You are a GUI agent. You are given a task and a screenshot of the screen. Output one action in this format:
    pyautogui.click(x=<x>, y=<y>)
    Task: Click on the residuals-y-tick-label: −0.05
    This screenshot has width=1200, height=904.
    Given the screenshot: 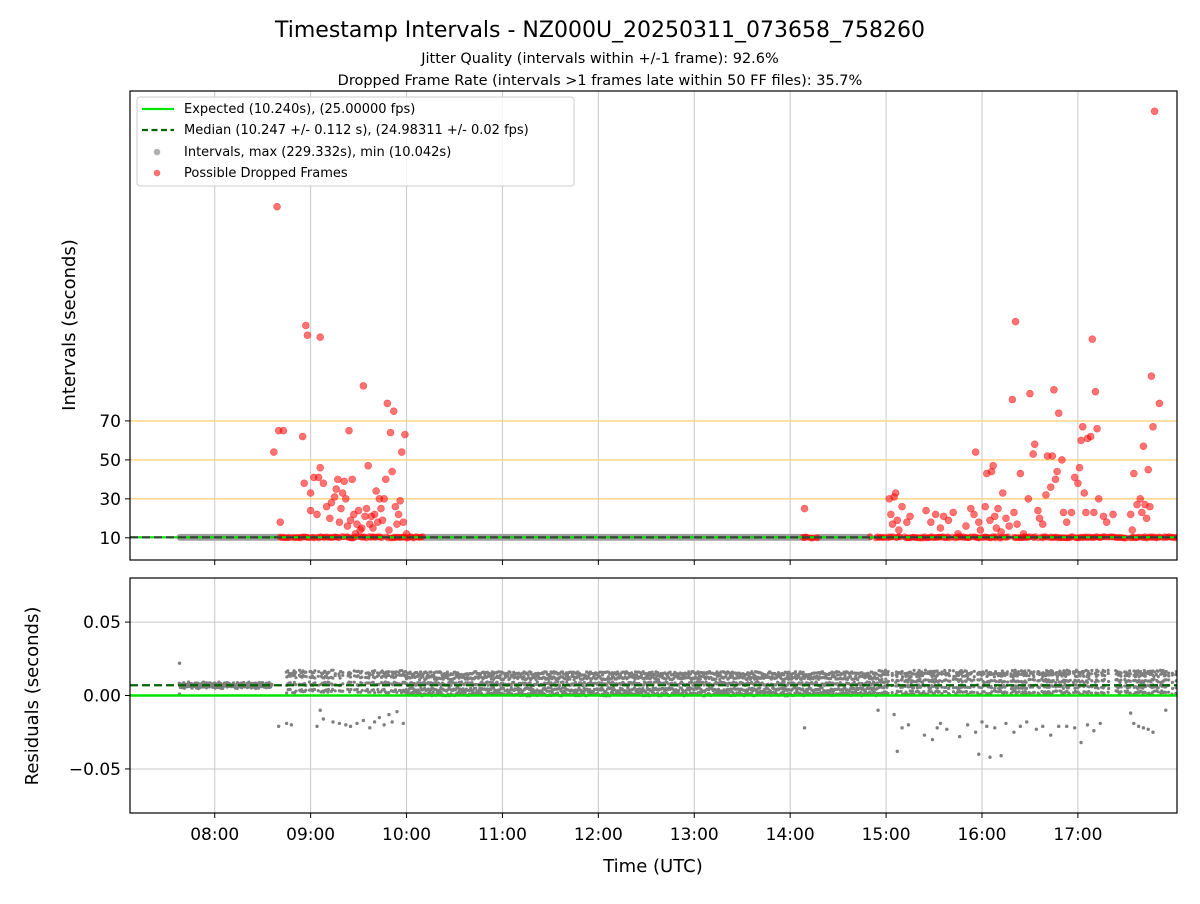 What is the action you would take?
    pyautogui.click(x=95, y=770)
    